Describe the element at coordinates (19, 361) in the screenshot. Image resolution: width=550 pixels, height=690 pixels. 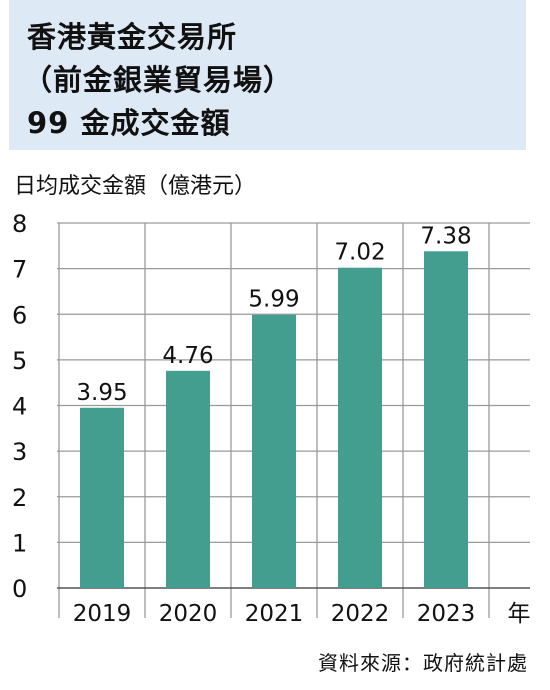
I see `y-tick-label-5: 5` at that location.